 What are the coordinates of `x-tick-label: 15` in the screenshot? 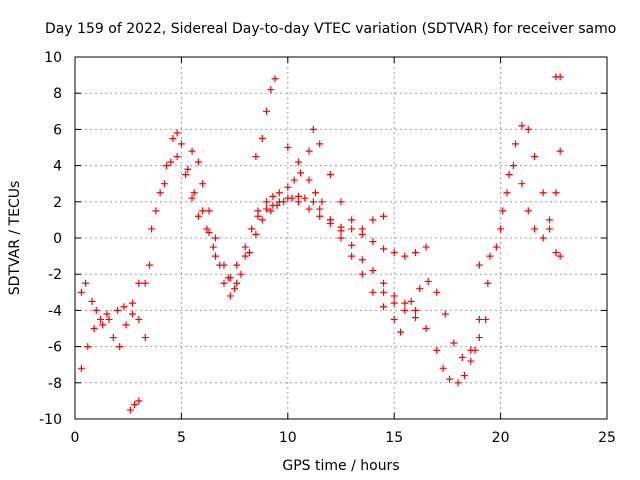 It's located at (394, 438).